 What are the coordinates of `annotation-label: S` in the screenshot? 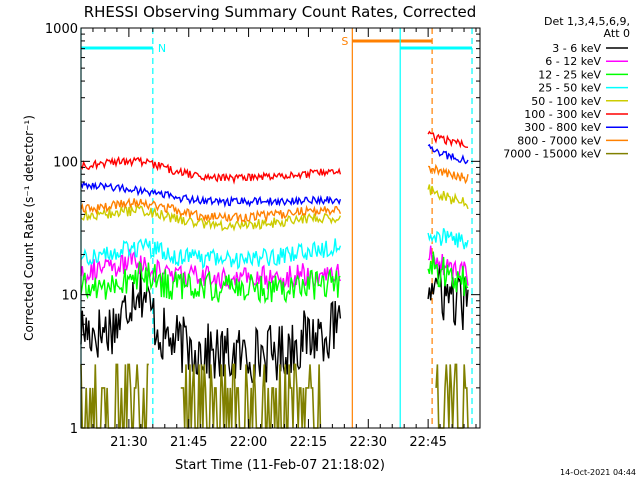 It's located at (344, 41).